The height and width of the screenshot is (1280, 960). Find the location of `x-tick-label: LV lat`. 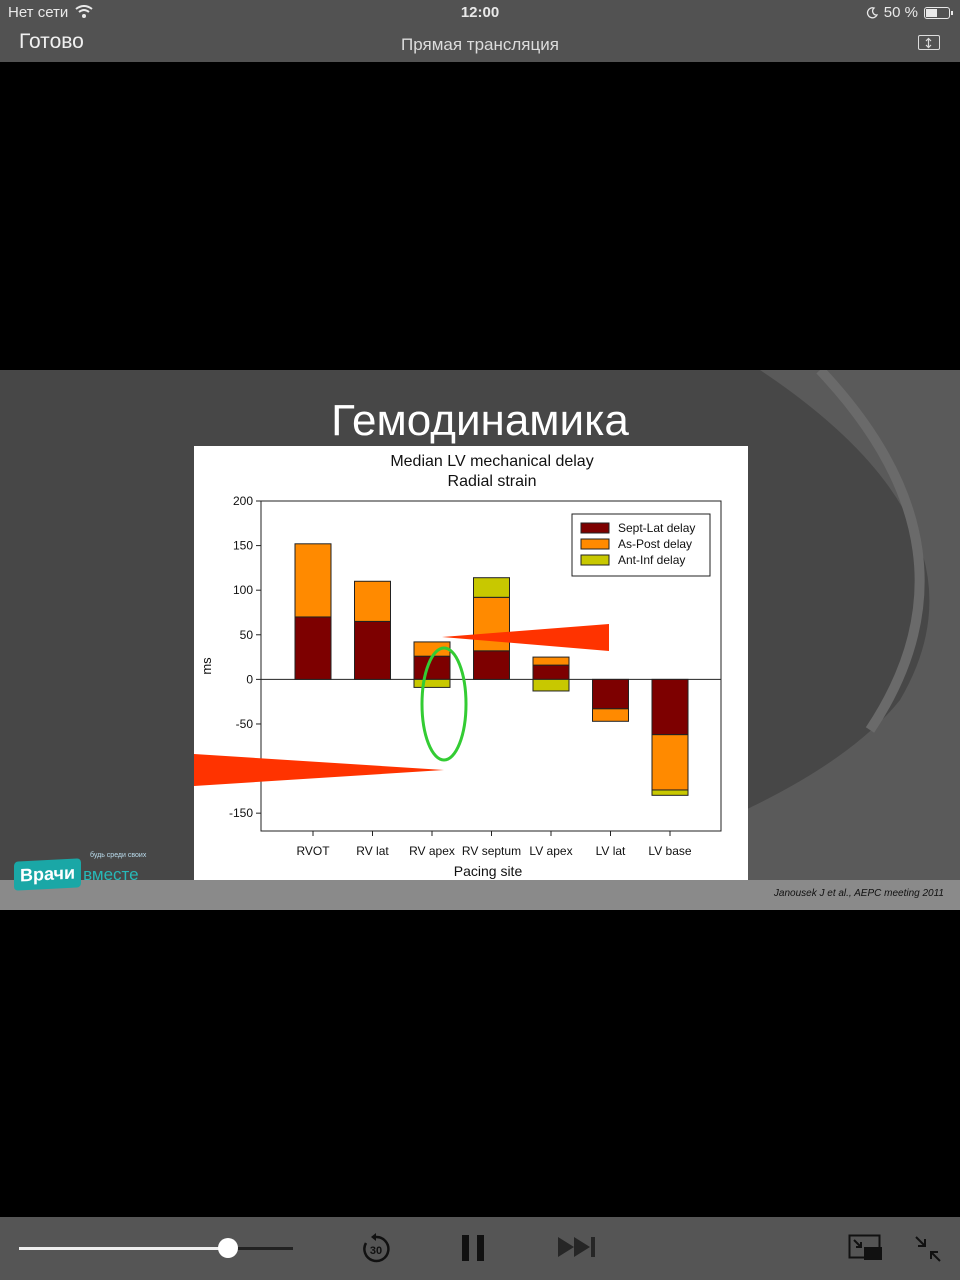

x-tick-label: LV lat is located at coordinates (611, 851).